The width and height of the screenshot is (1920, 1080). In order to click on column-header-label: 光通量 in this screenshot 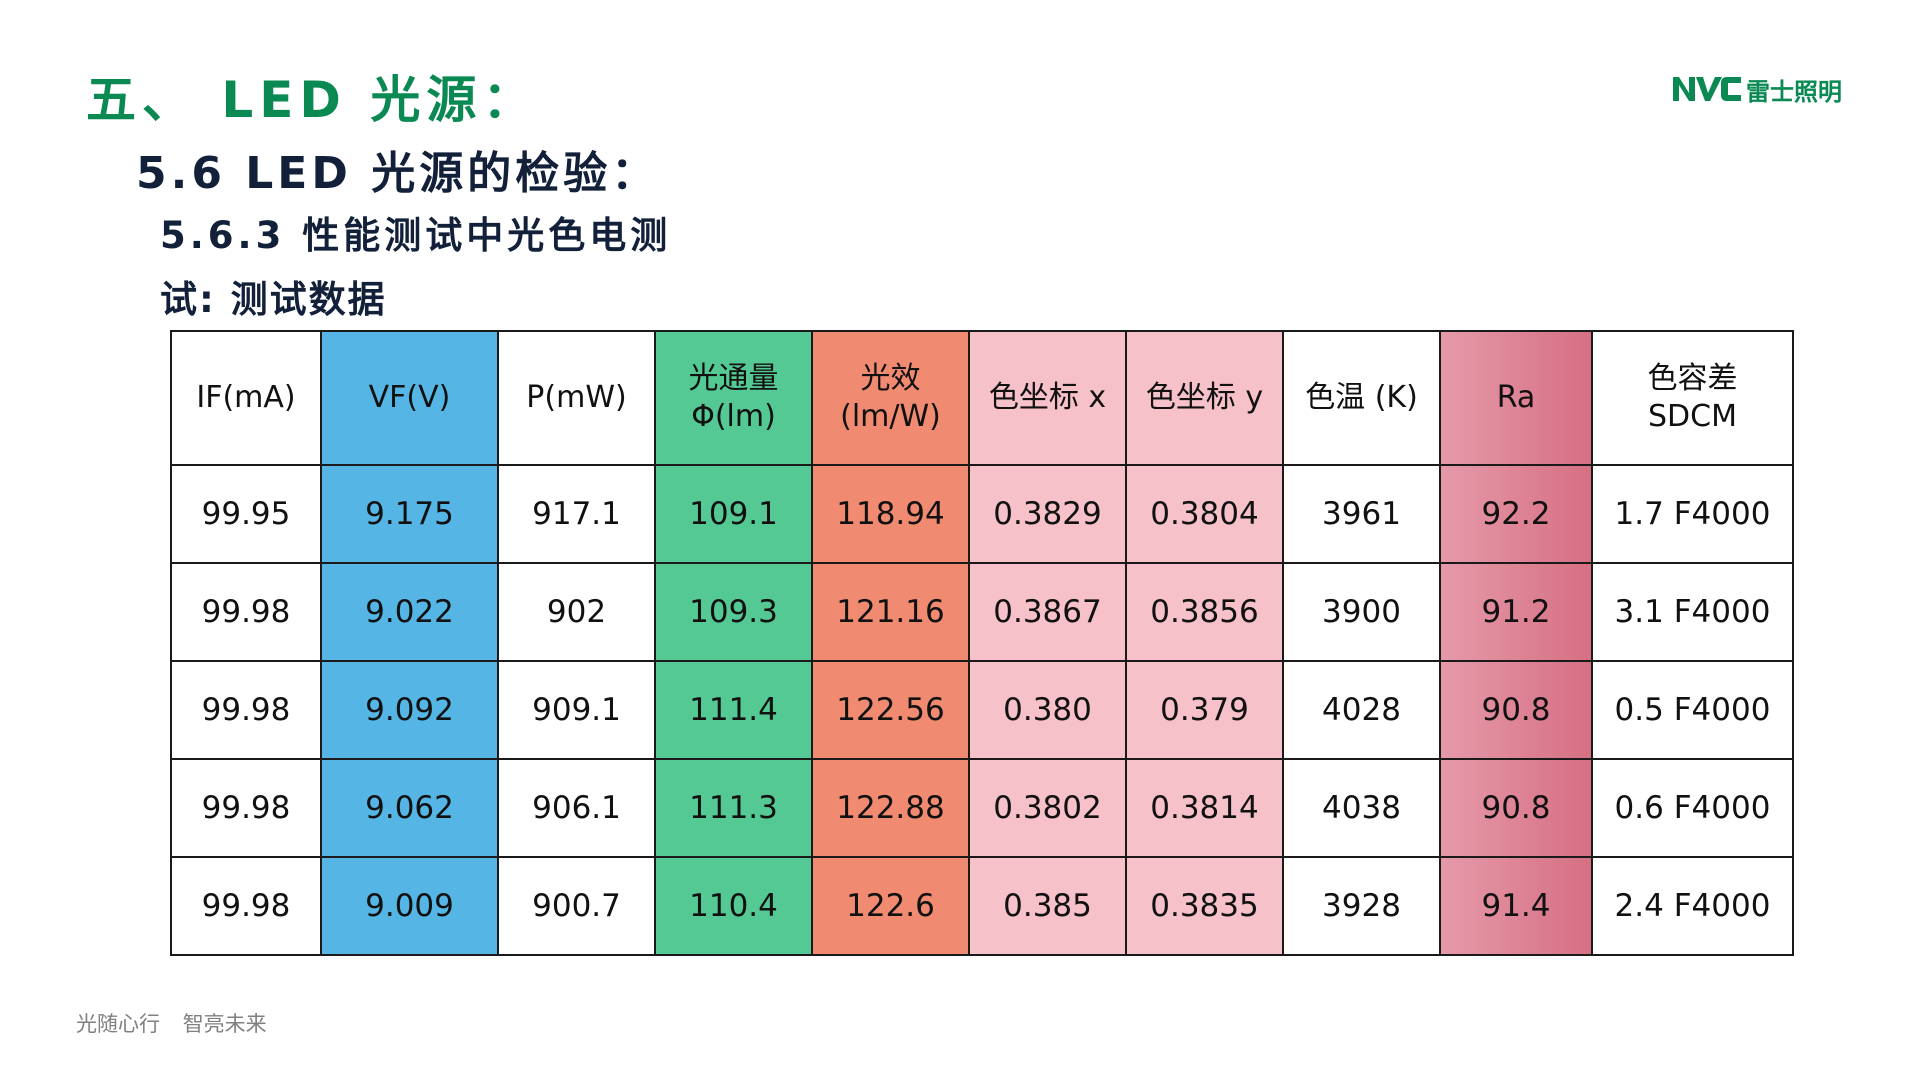, I will do `click(733, 378)`.